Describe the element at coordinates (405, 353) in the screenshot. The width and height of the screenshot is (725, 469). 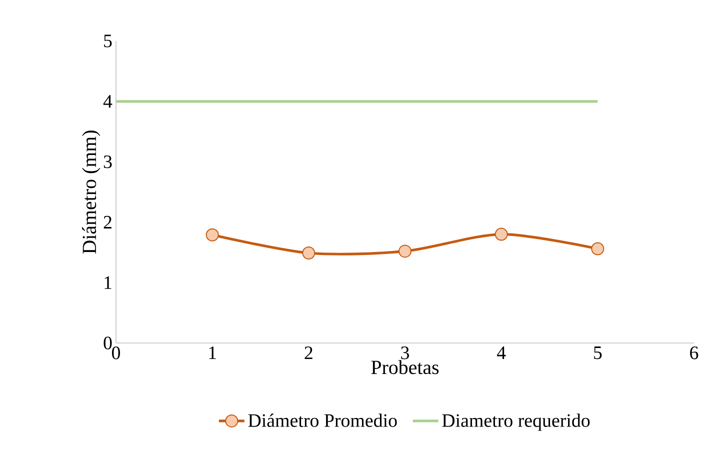
I see `x-tick-label: 3` at that location.